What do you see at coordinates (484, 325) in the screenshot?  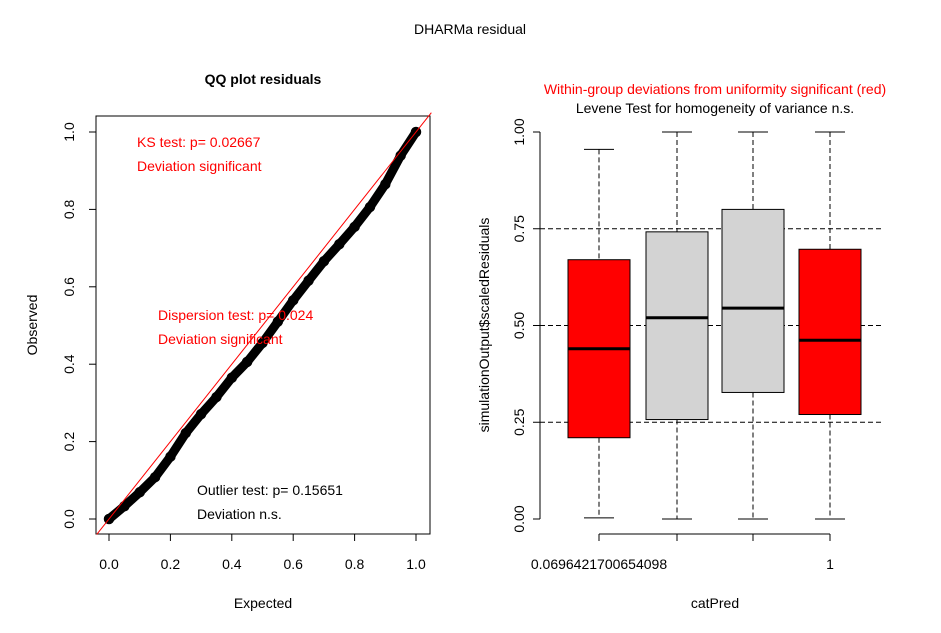 I see `boxplot-y-label: simulationOutput$scaledResiduals` at bounding box center [484, 325].